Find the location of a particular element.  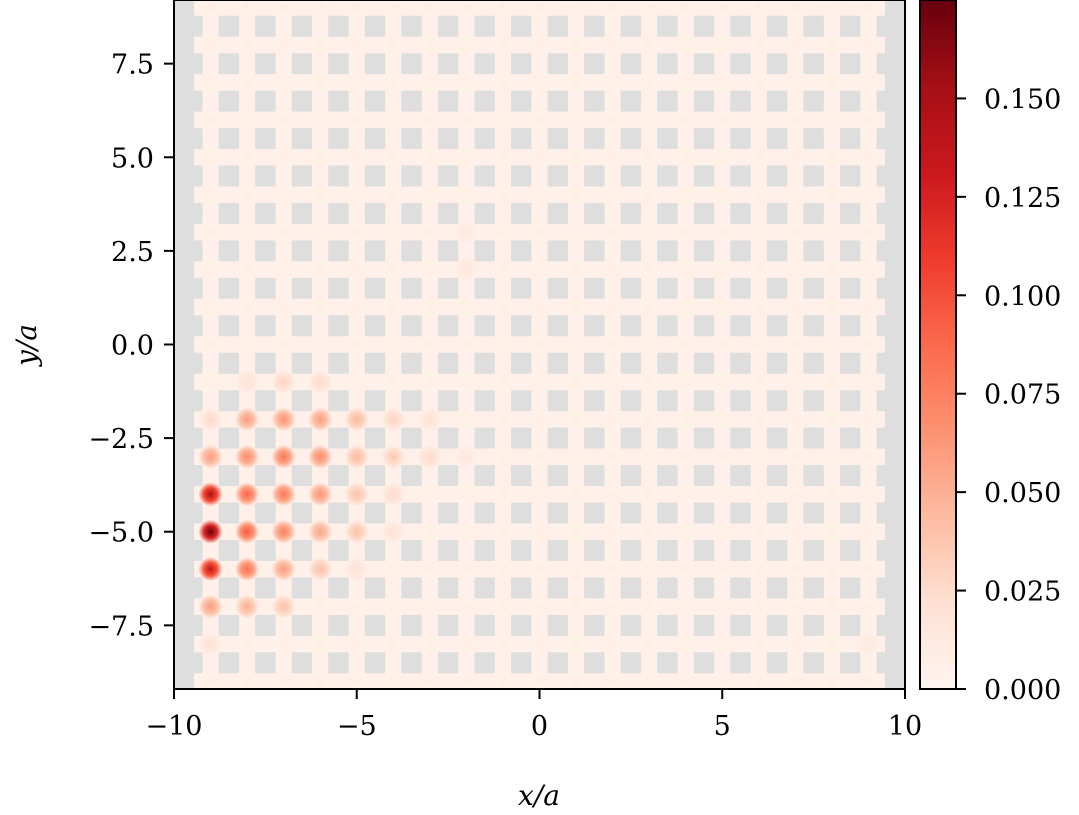

colorbar-tick-label: 0.150 is located at coordinates (1022, 99).